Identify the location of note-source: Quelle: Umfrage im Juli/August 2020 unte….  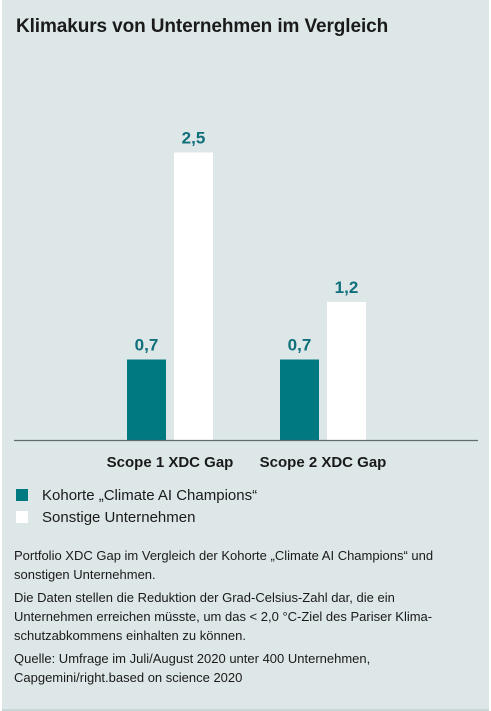
(192, 668).